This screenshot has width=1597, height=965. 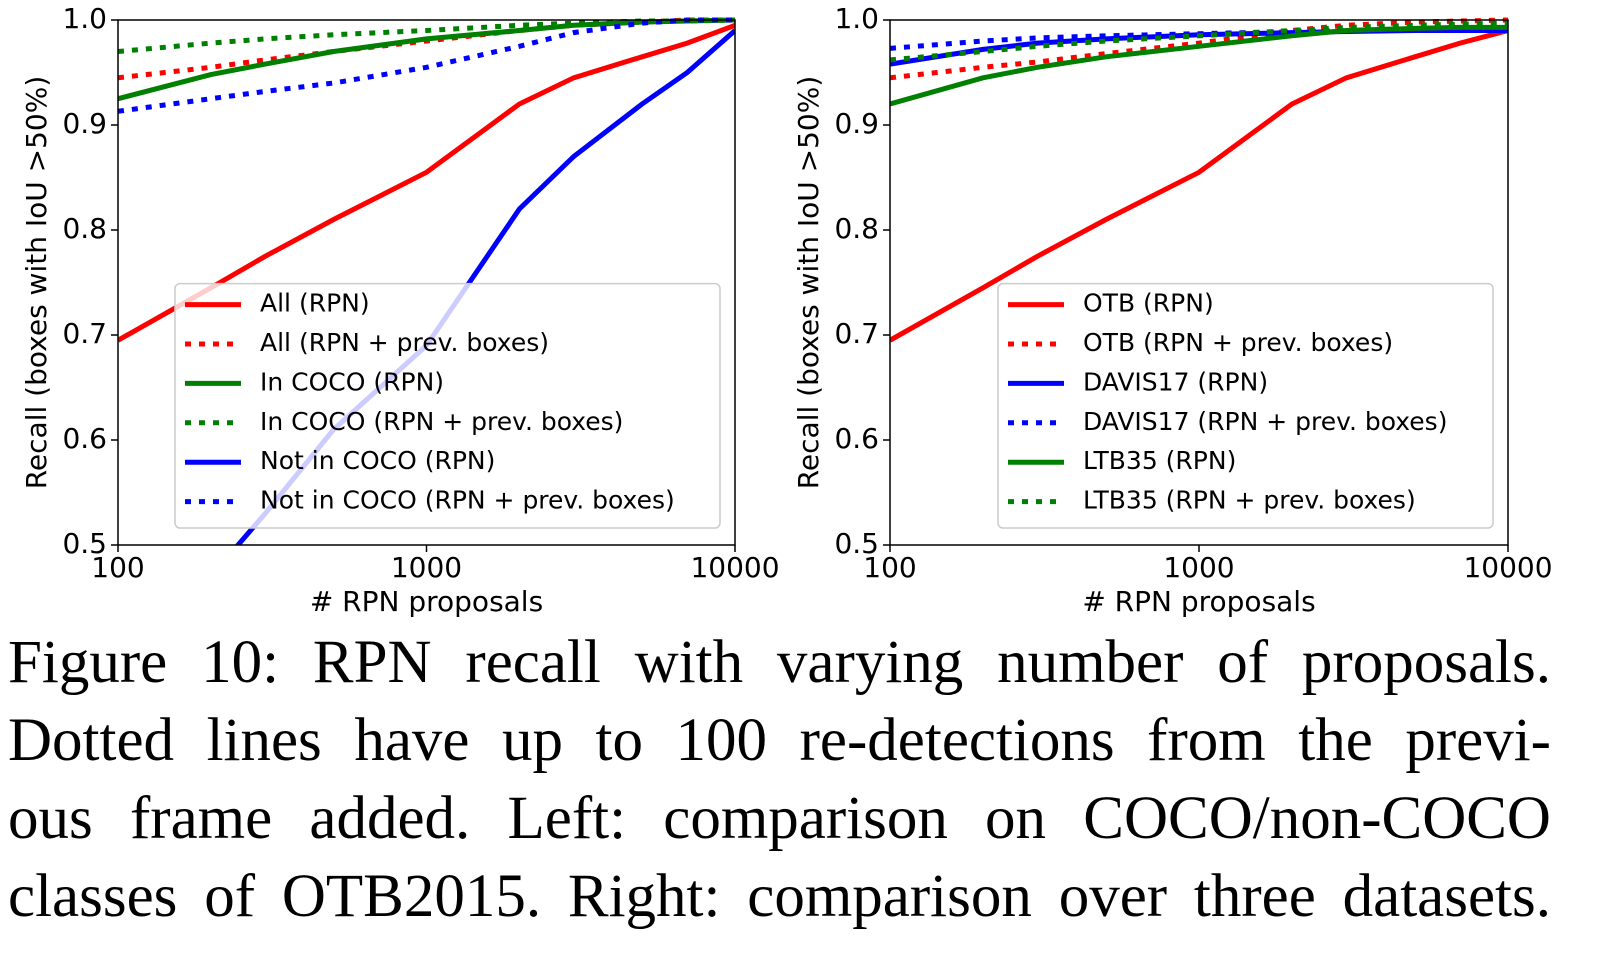 What do you see at coordinates (1265, 421) in the screenshot?
I see `legend-label: DAVIS17 (RPN + prev. boxes)` at bounding box center [1265, 421].